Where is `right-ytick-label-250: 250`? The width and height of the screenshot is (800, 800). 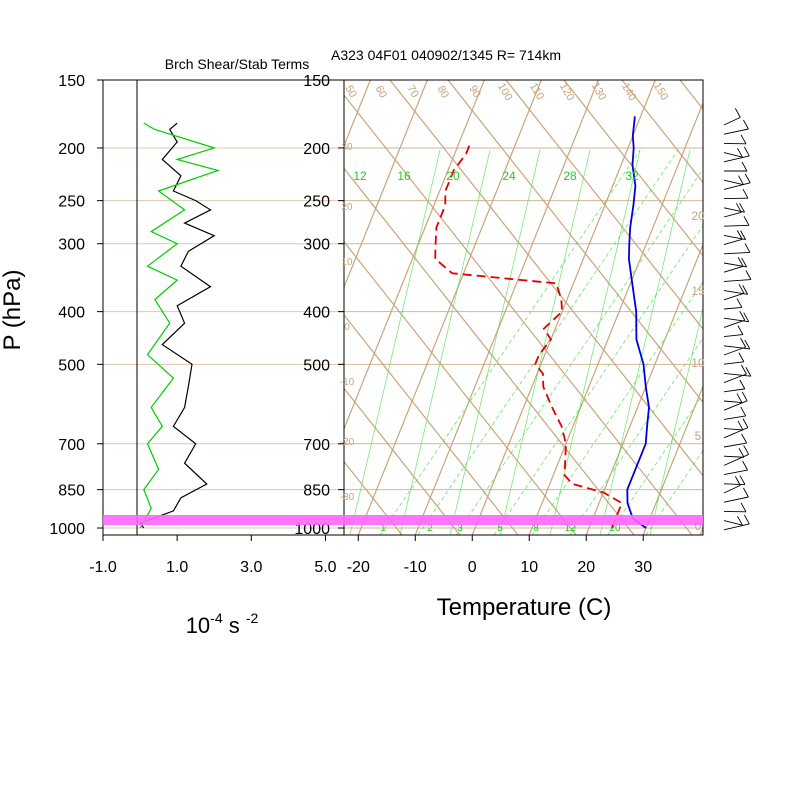
right-ytick-label-250: 250 is located at coordinates (316, 202).